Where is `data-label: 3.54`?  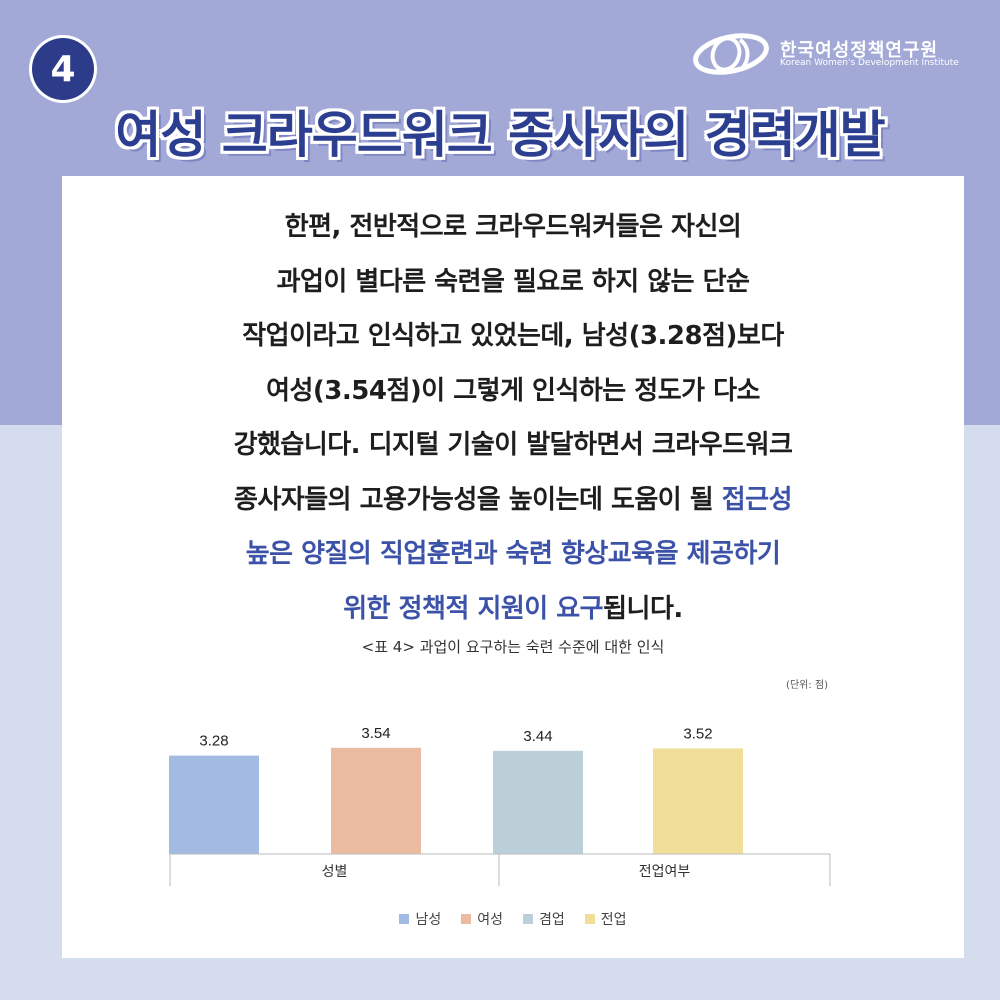
data-label: 3.54 is located at coordinates (375, 733).